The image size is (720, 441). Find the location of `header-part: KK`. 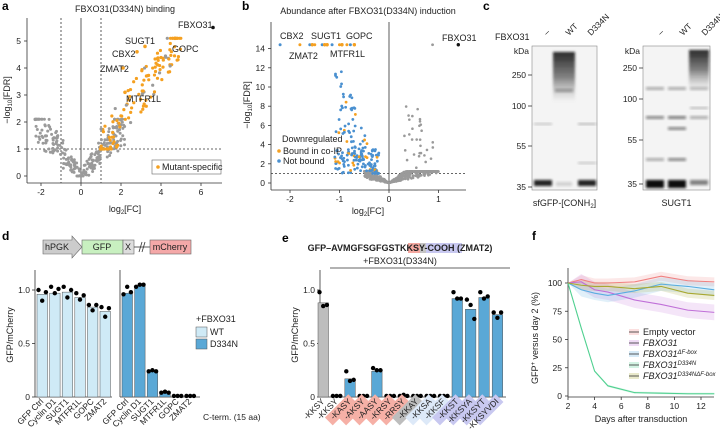

header-part: KK is located at coordinates (406, 248).